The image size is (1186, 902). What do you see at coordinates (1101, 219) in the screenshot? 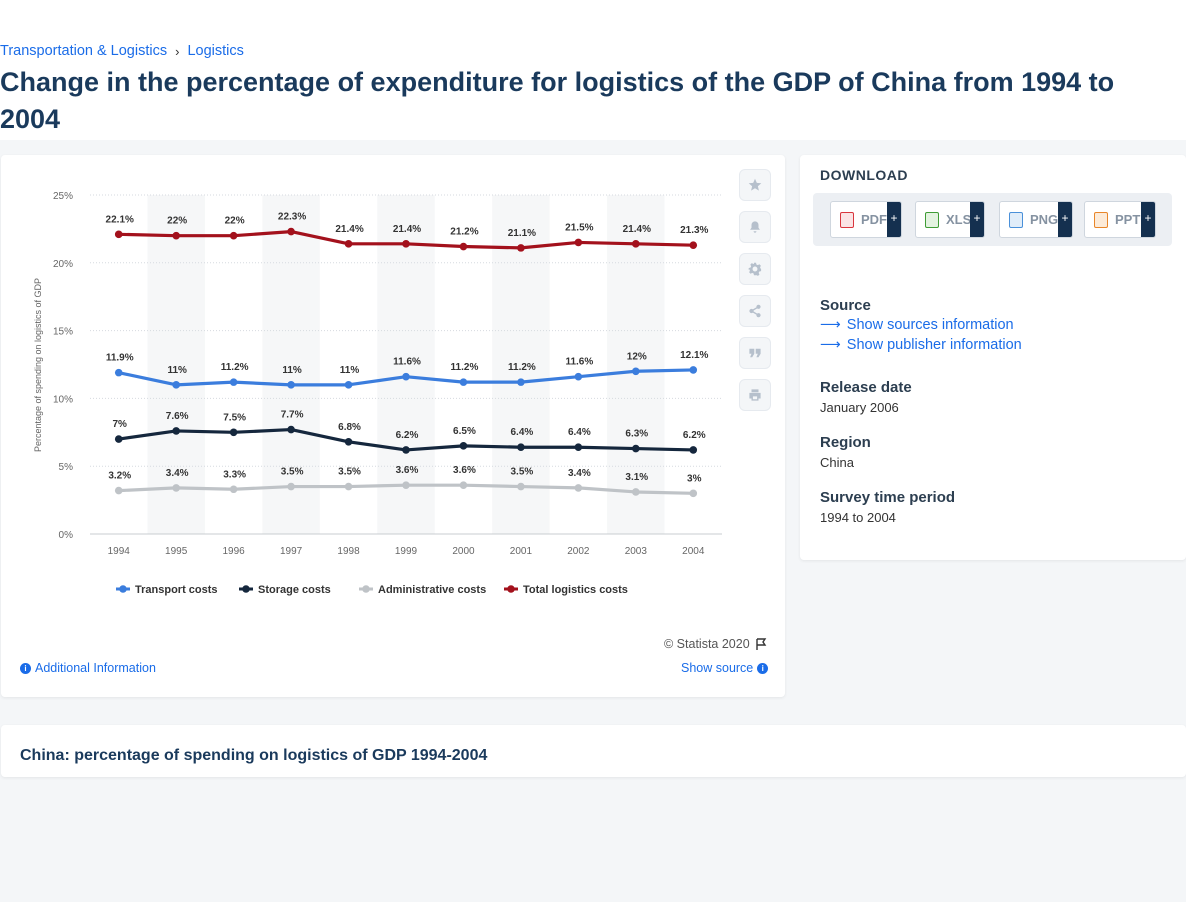
I see `ppt-file-icon` at bounding box center [1101, 219].